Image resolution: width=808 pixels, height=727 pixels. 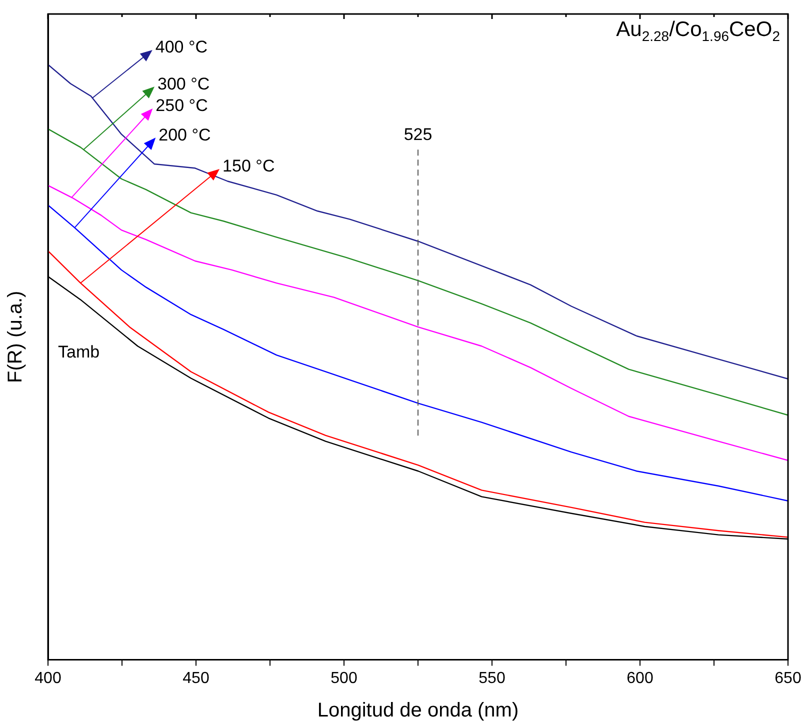 What do you see at coordinates (248, 166) in the screenshot?
I see `legend-label: 150 °C` at bounding box center [248, 166].